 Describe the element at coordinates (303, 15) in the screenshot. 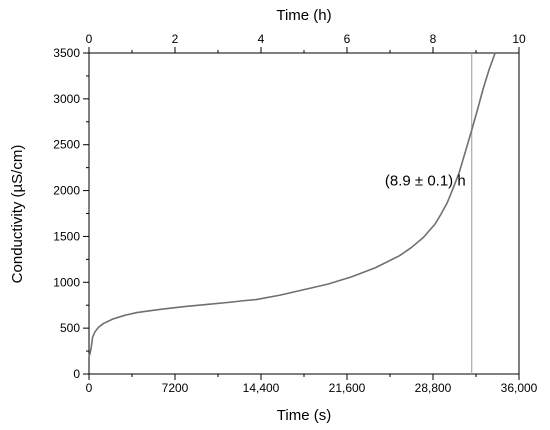

I see `top-axis-title: Time (h)` at that location.